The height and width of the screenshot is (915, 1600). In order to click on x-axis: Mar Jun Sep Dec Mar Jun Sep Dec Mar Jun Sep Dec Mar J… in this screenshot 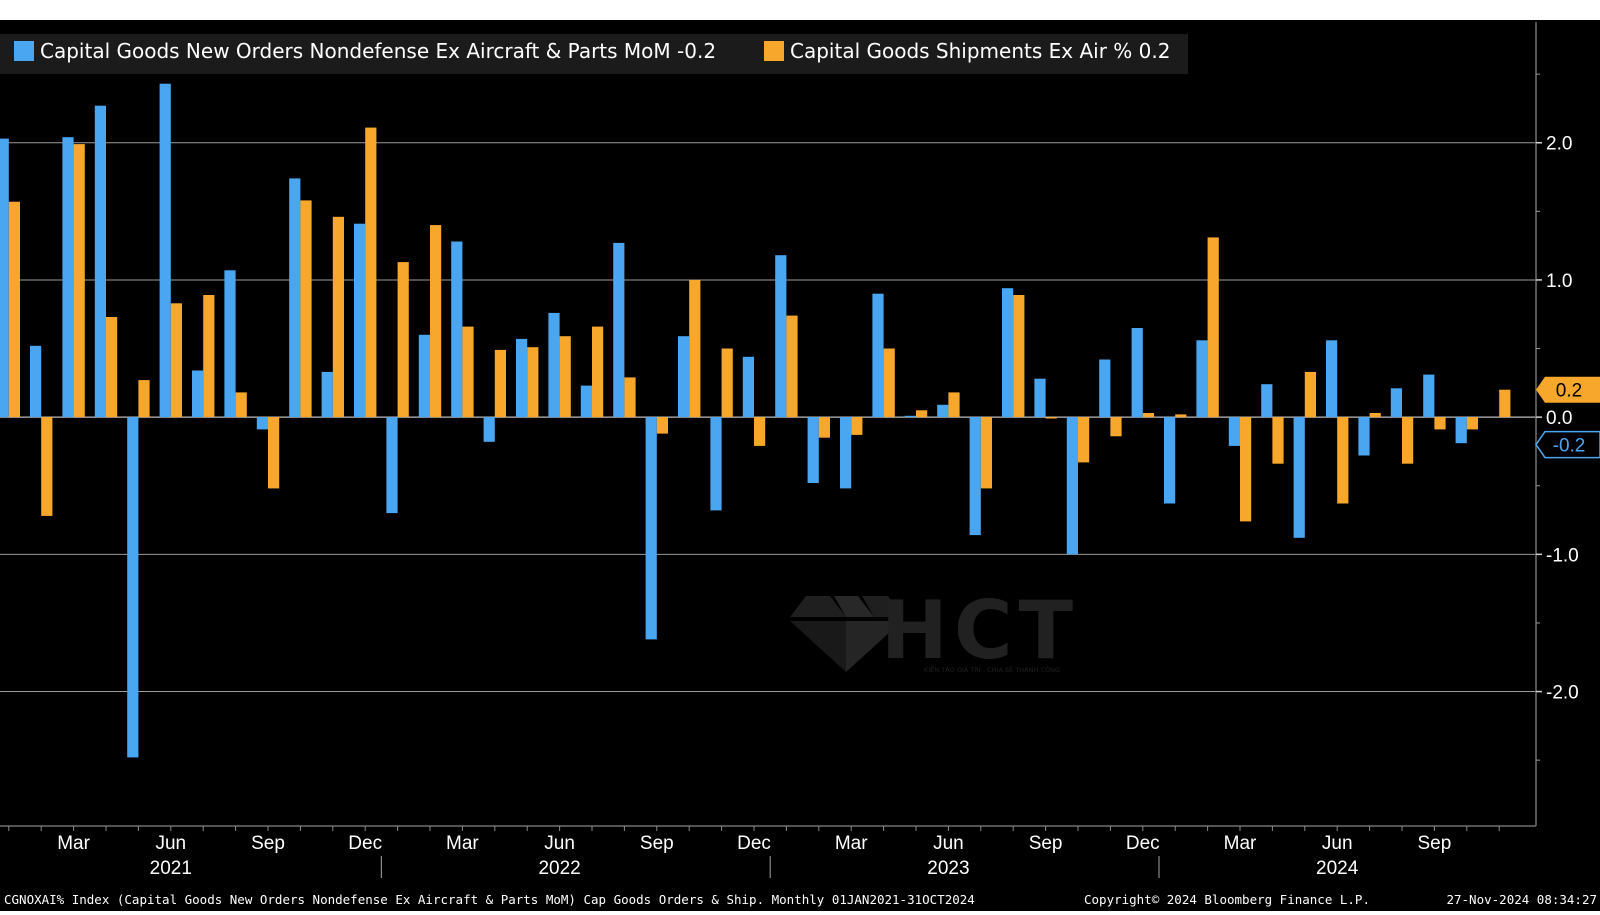, I will do `click(754, 852)`.